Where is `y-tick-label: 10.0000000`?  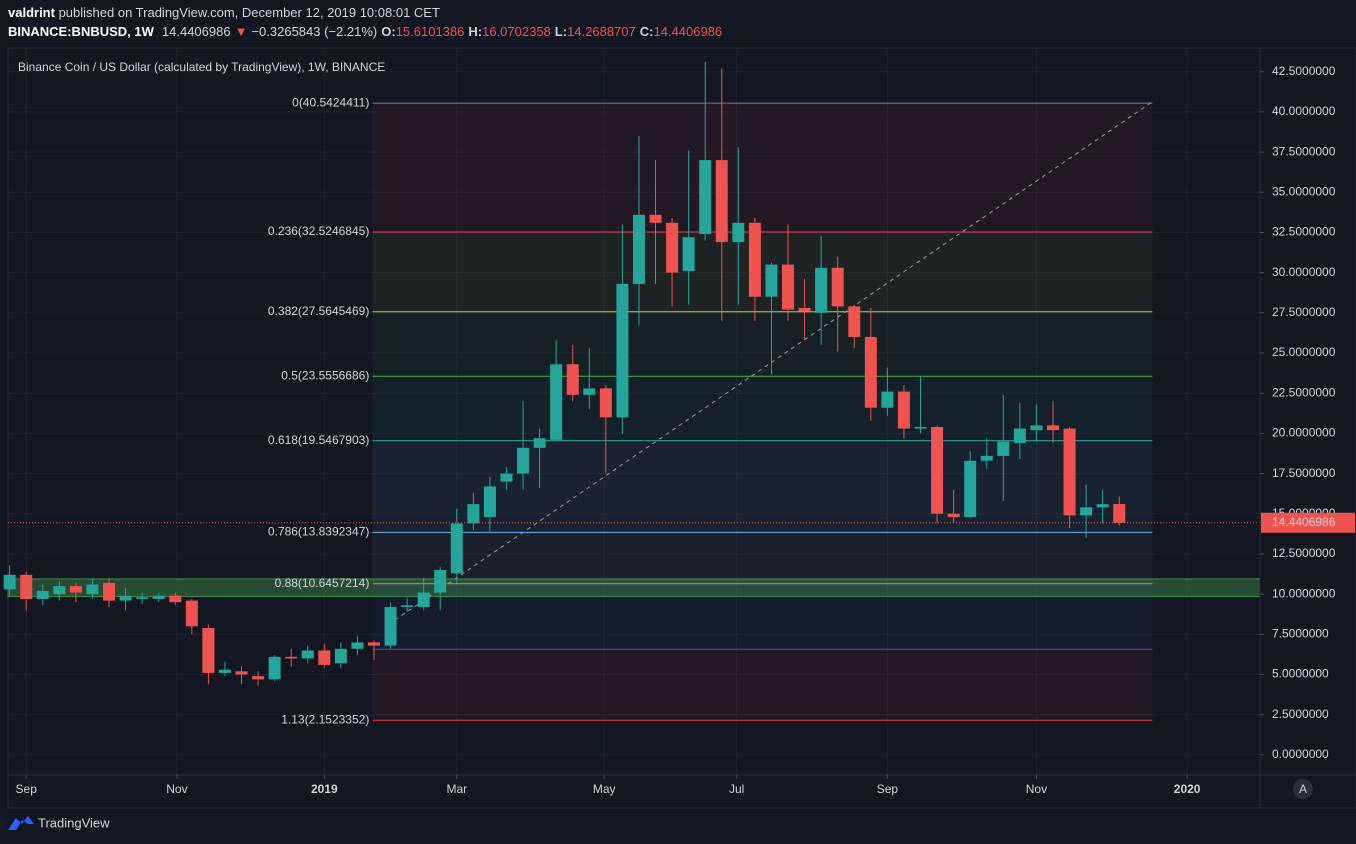
y-tick-label: 10.0000000 is located at coordinates (1304, 593).